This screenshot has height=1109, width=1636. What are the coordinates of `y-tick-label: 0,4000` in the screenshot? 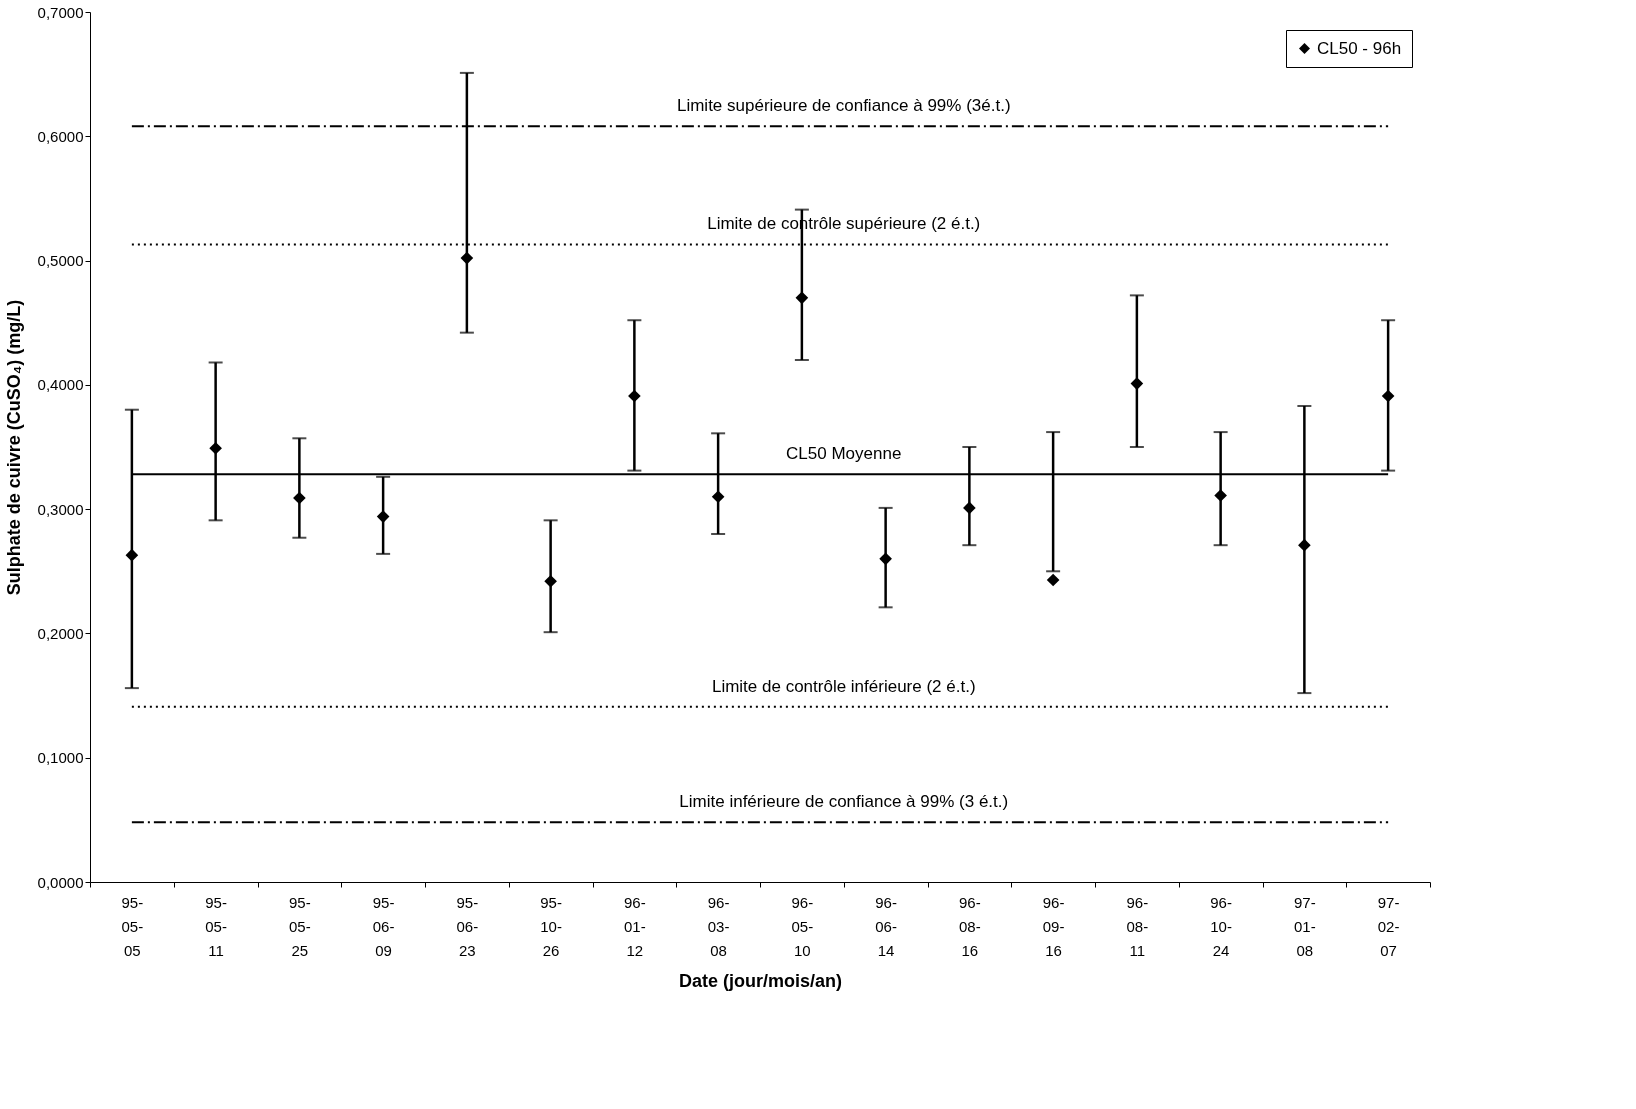 It's located at (60, 385).